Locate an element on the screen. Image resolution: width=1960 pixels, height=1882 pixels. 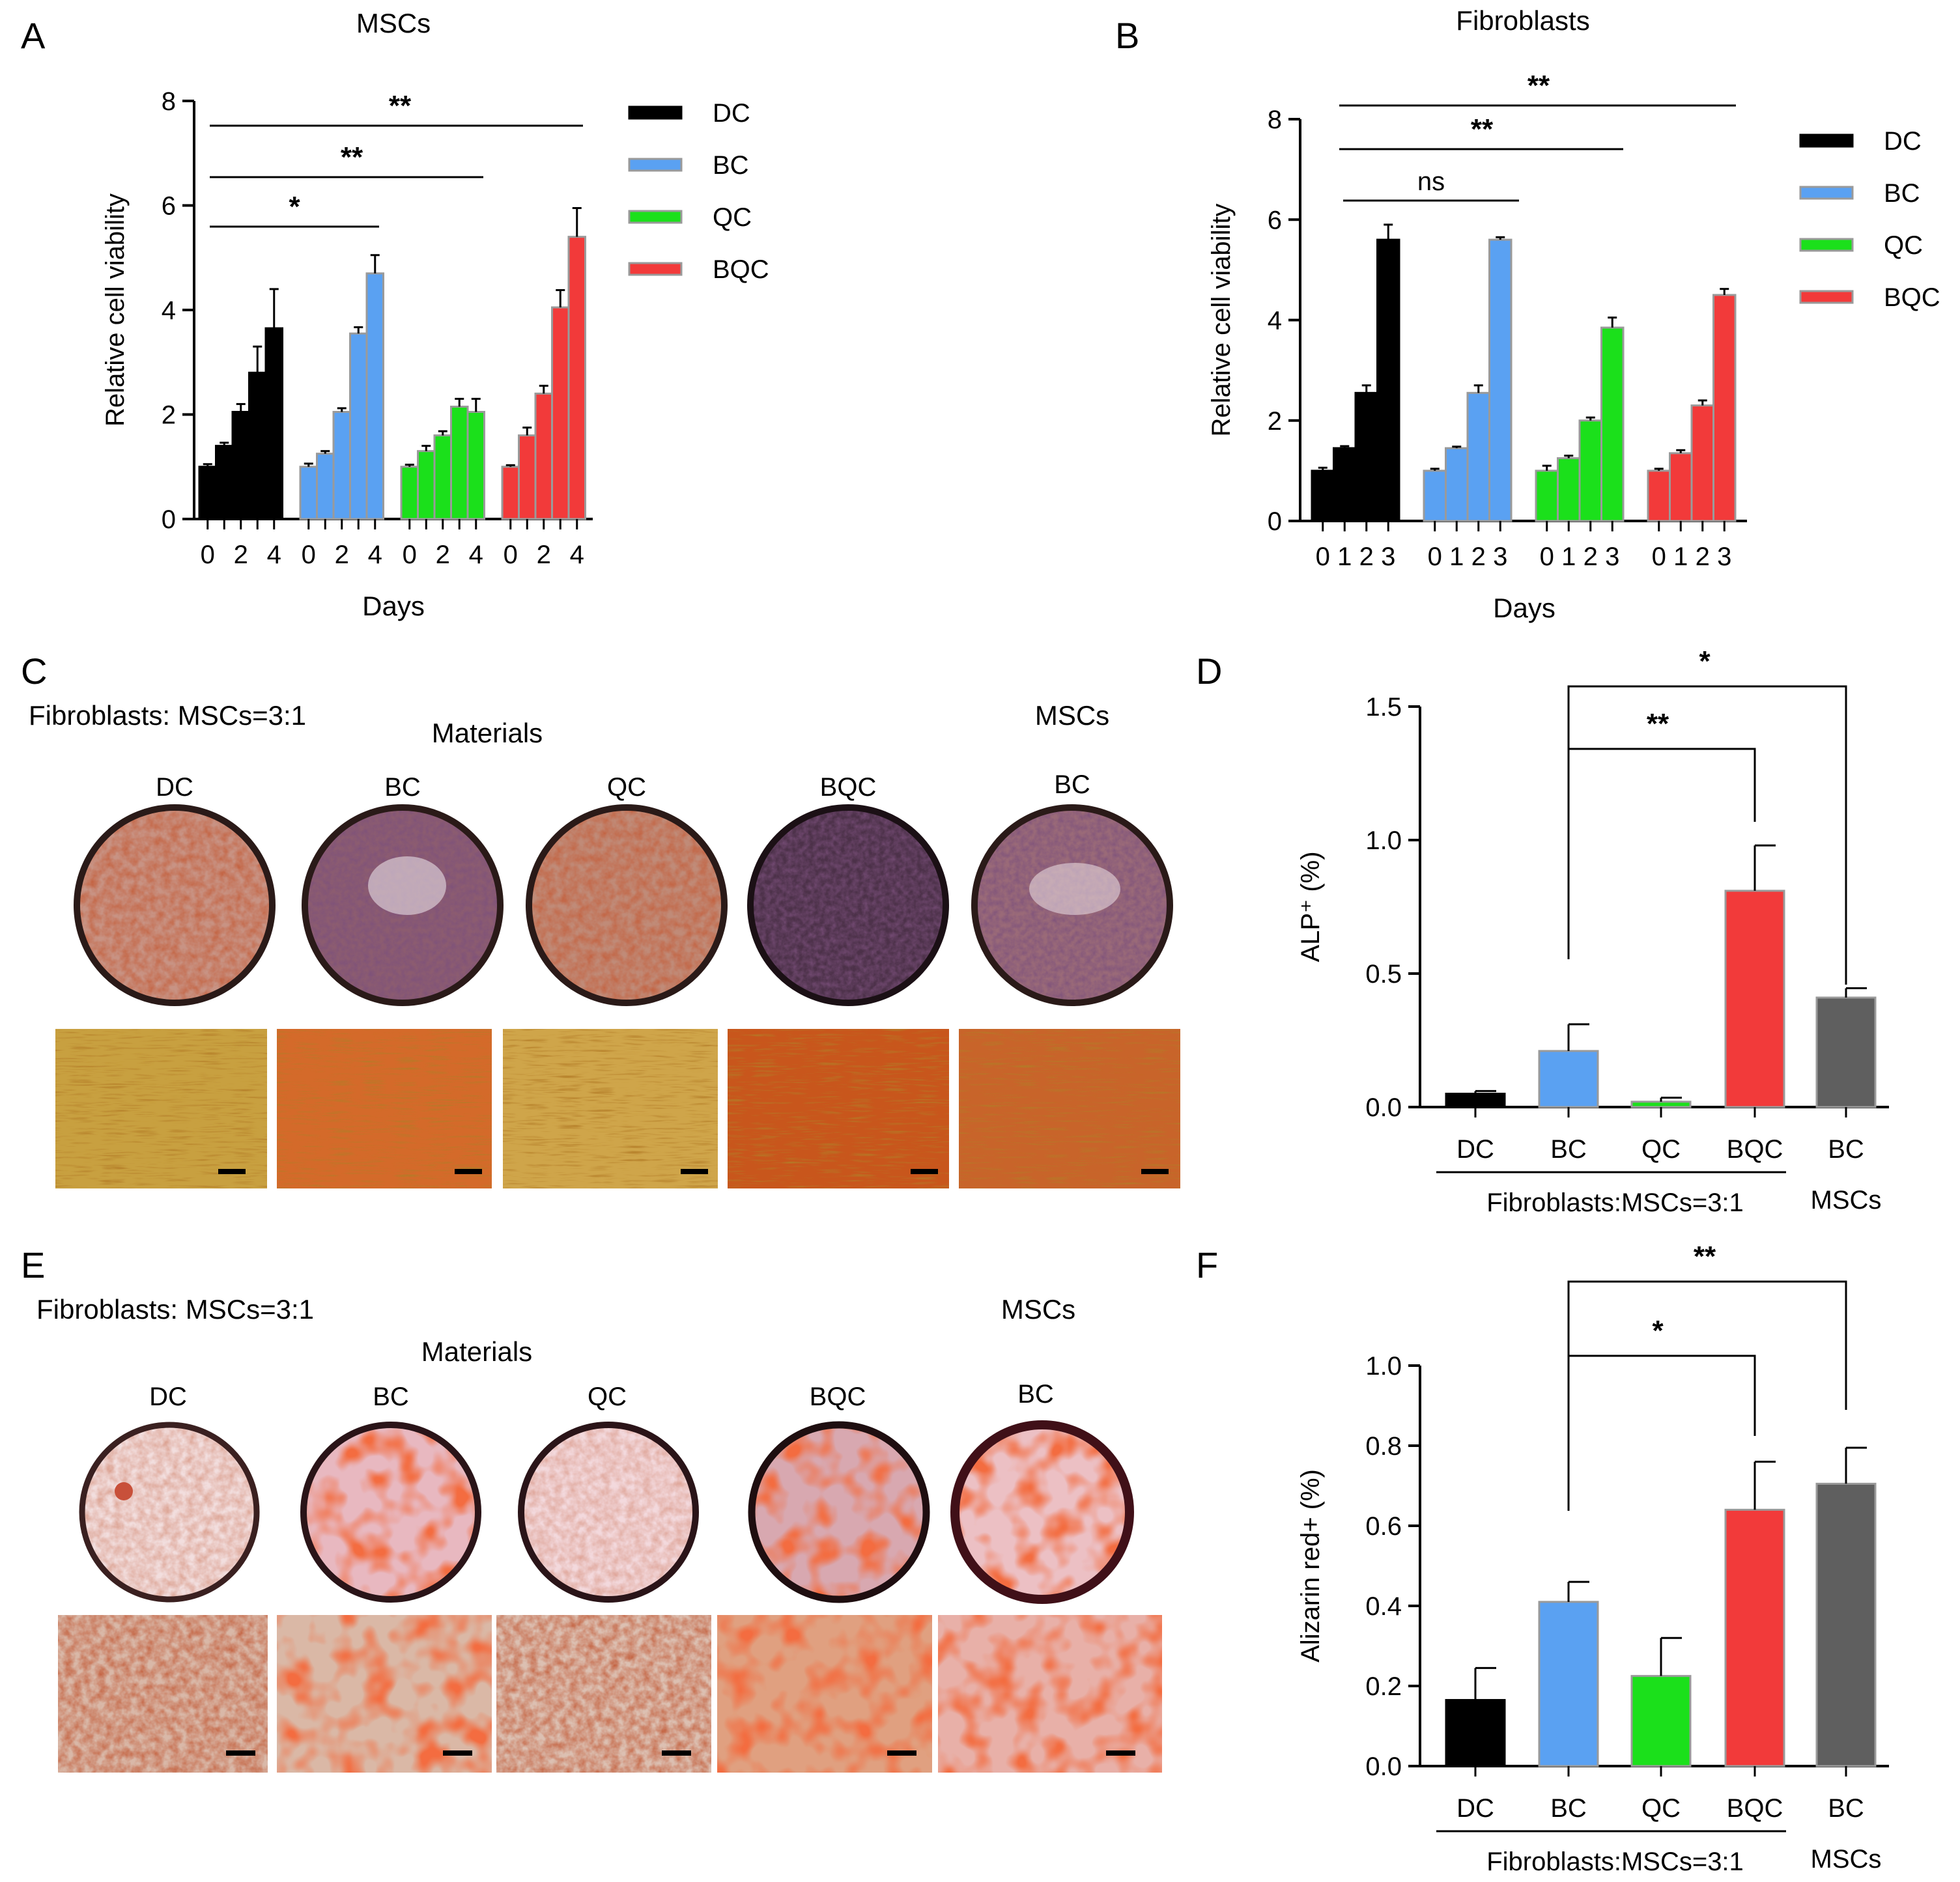
y-tick-label: 8 is located at coordinates (169, 101).